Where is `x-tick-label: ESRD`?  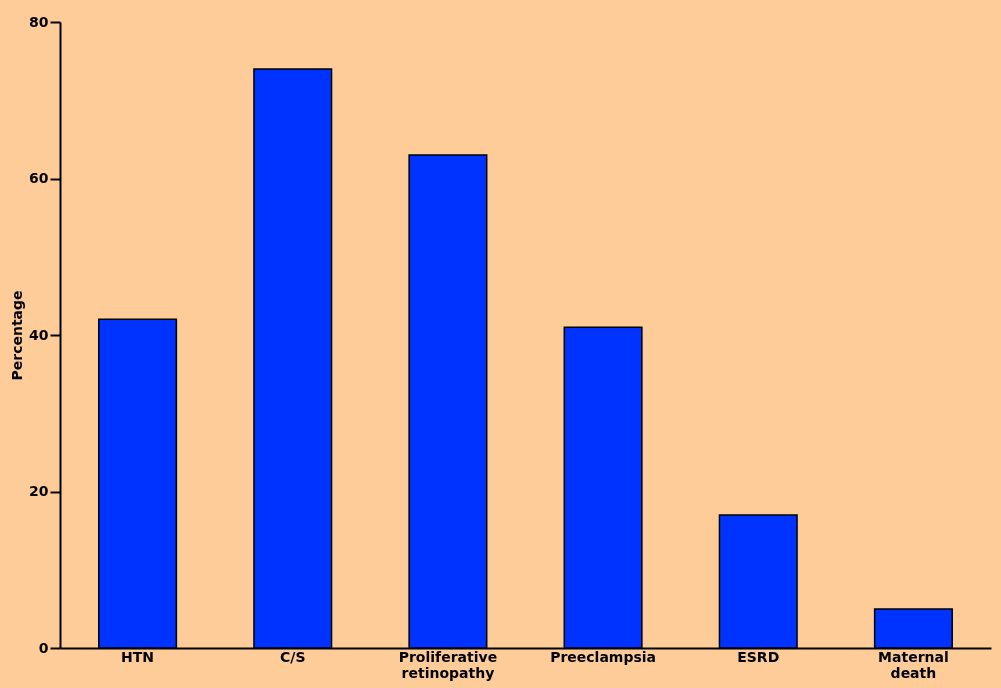
x-tick-label: ESRD is located at coordinates (758, 656).